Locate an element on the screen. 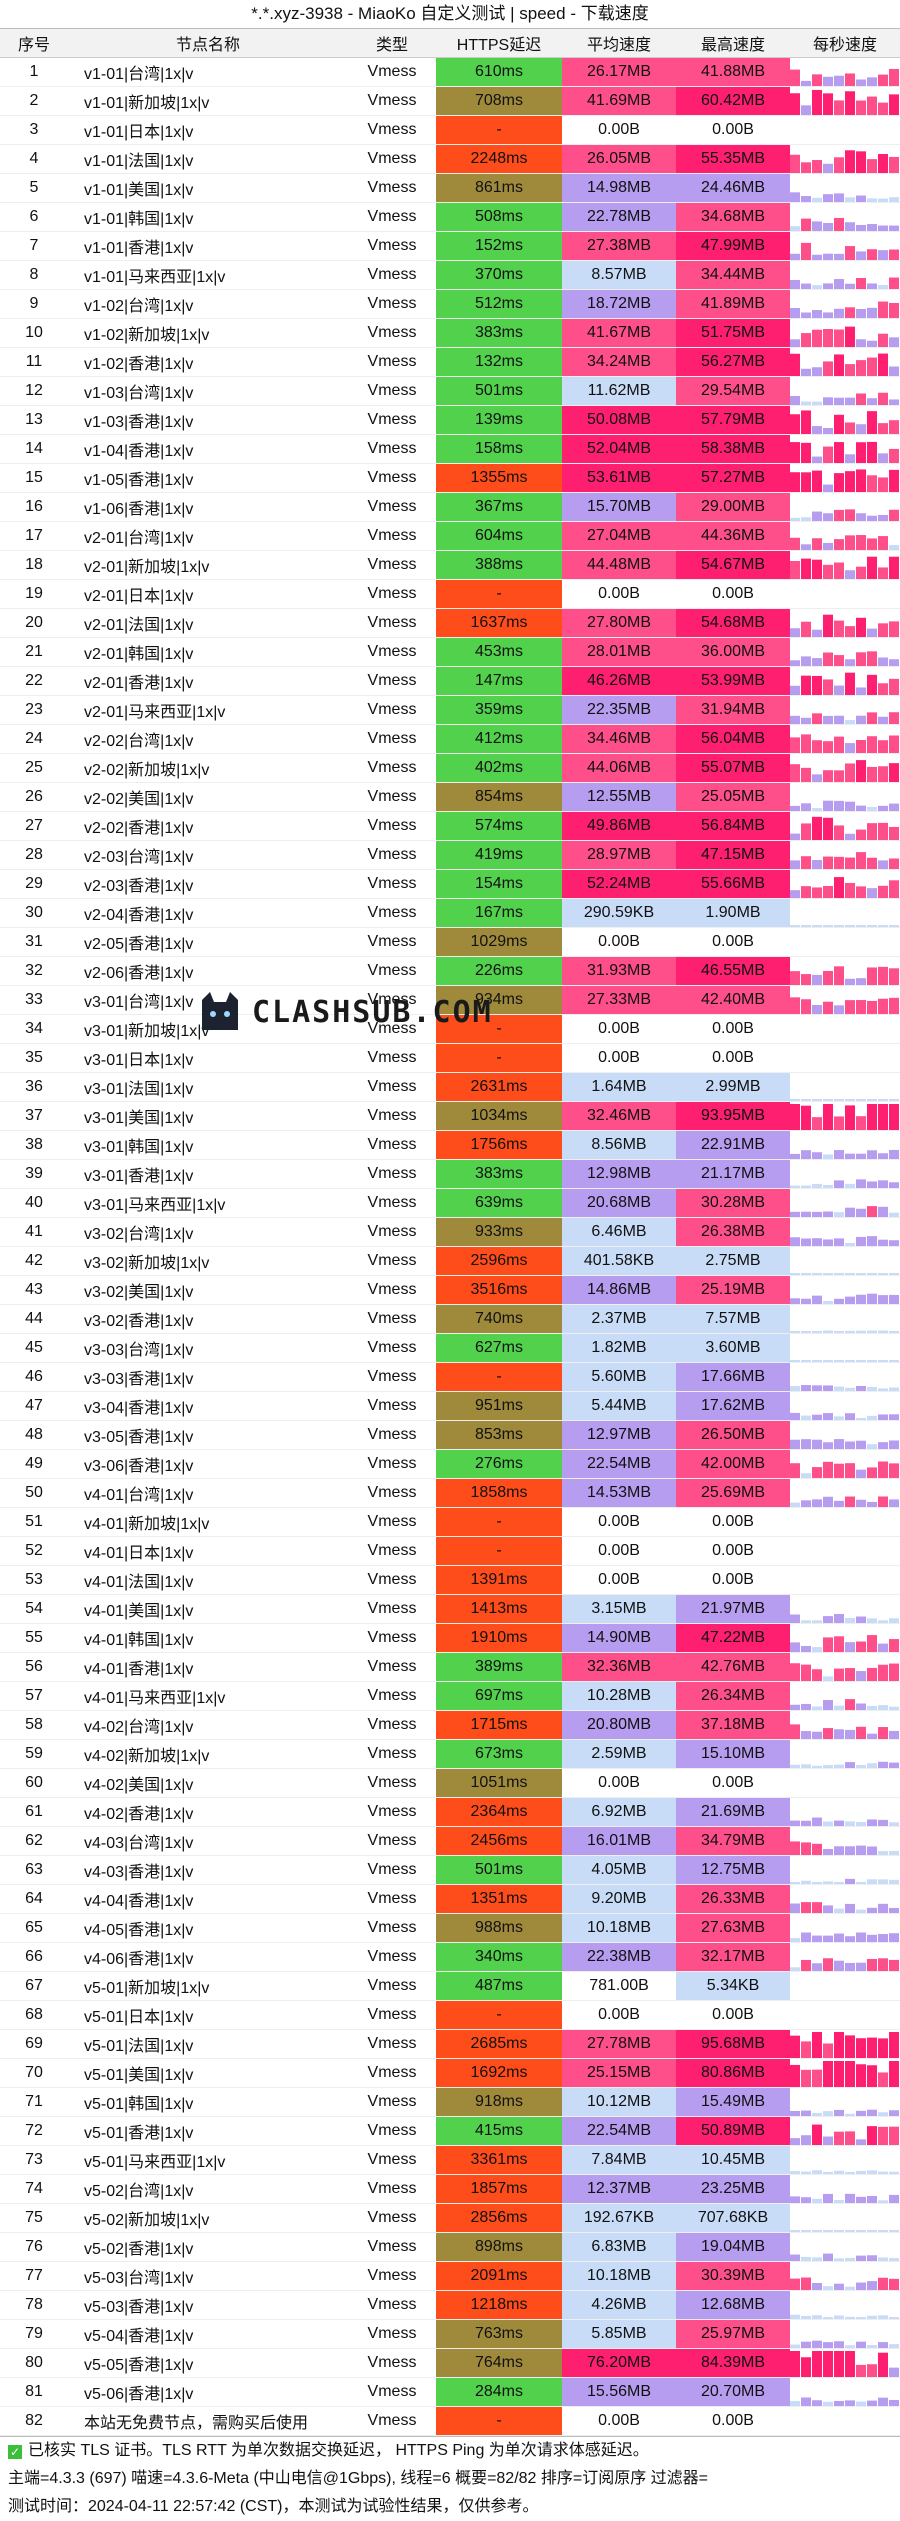 Image resolution: width=900 pixels, height=2521 pixels. cell-index: 82 is located at coordinates (34, 2421).